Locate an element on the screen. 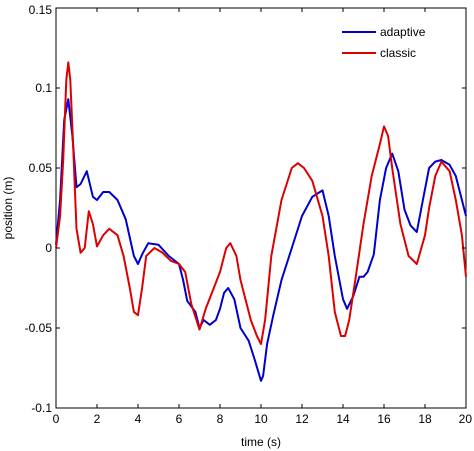 The image size is (474, 451). x-tick-label: 2 is located at coordinates (97, 419).